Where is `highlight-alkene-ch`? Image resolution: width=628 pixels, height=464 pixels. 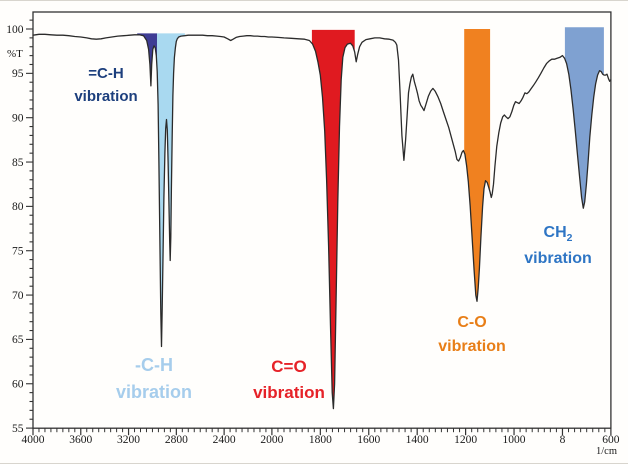 highlight-alkene-ch is located at coordinates (147, 59).